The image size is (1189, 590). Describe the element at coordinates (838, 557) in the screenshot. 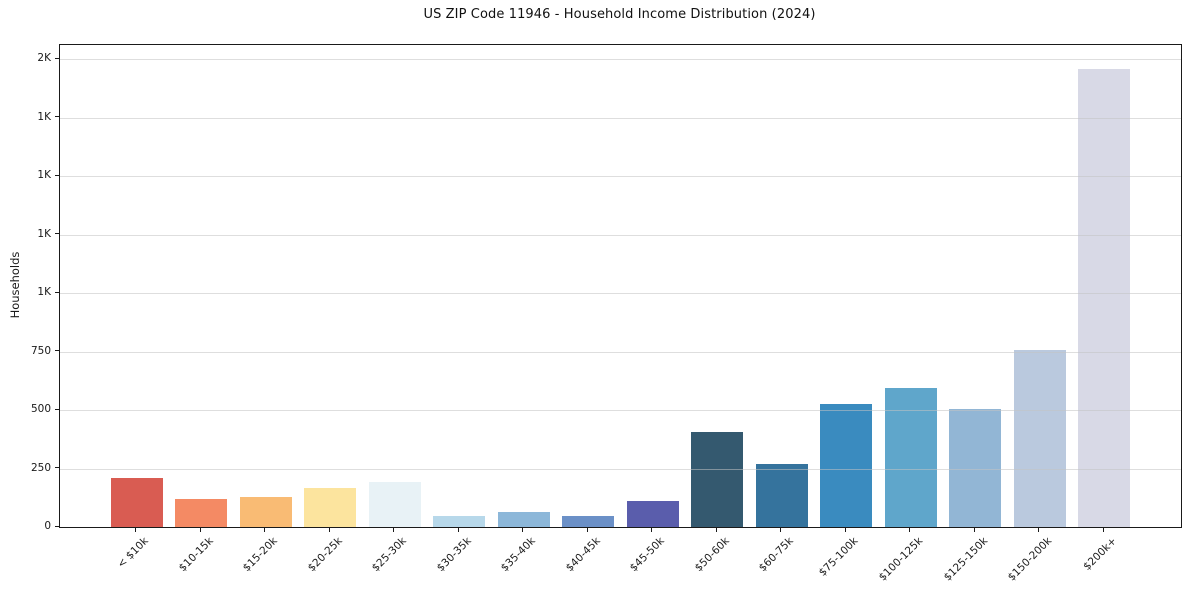

I see `x-tick-label: $75-100k` at that location.